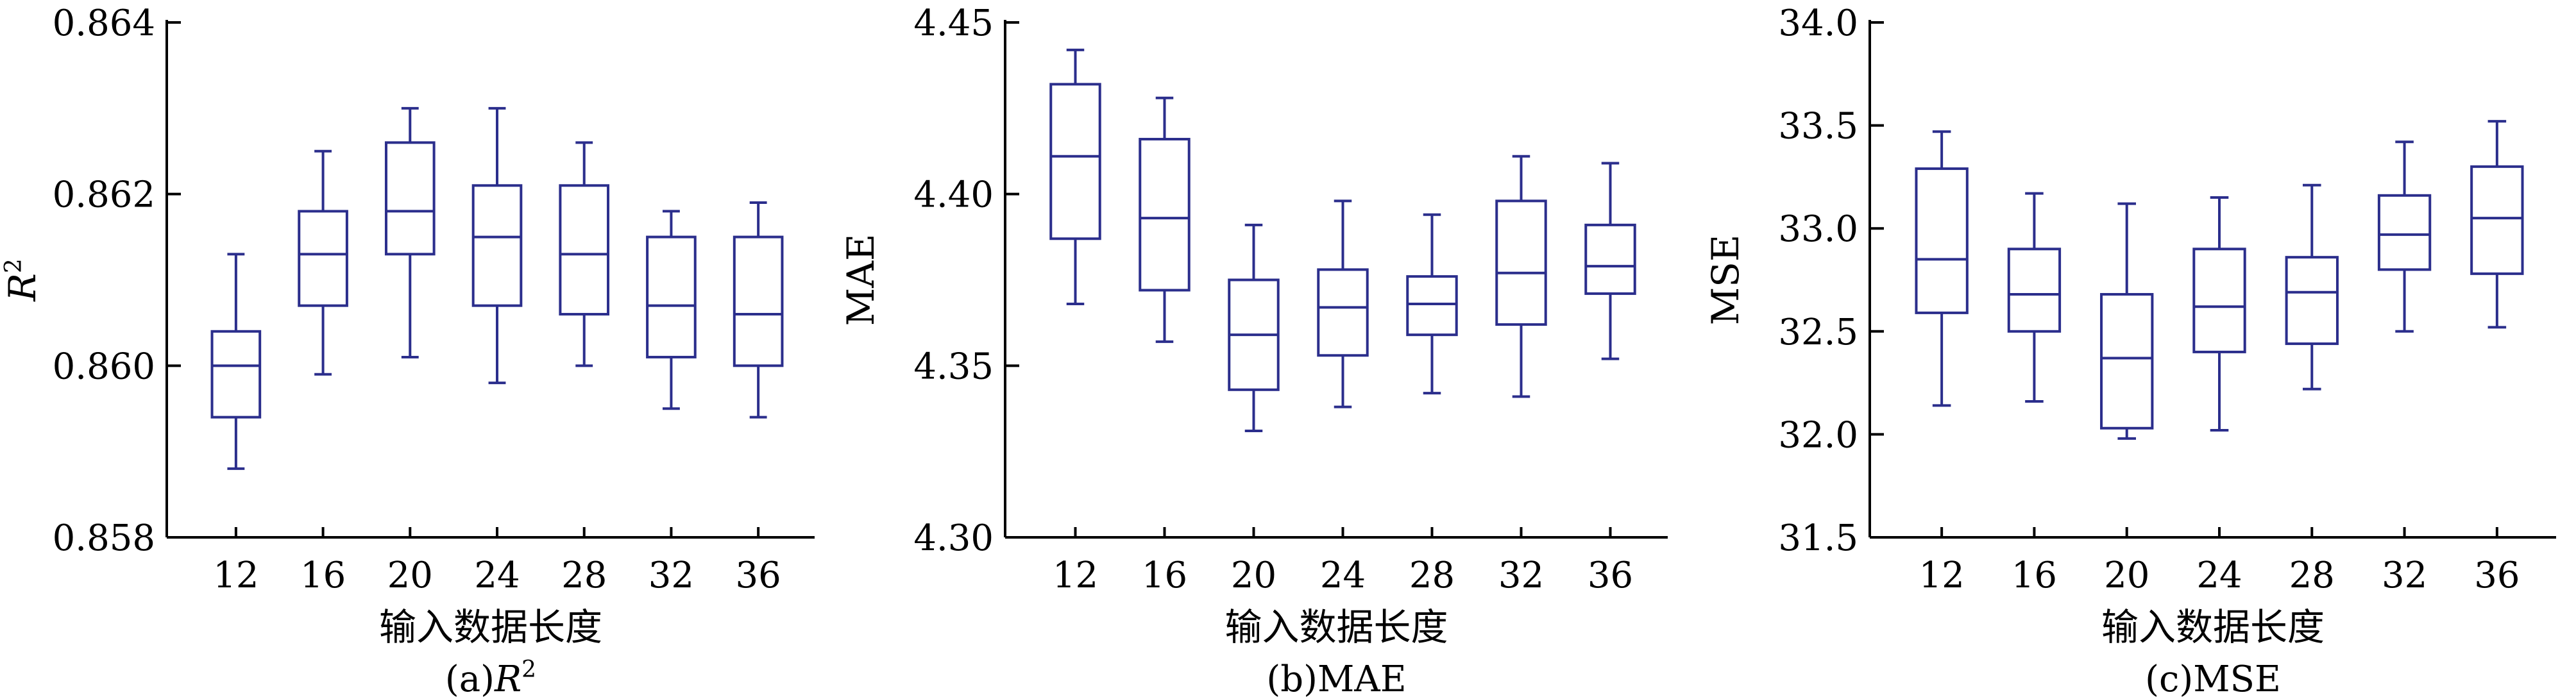 Image resolution: width=2576 pixels, height=697 pixels. What do you see at coordinates (104, 195) in the screenshot?
I see `y-tick-label: 0.862` at bounding box center [104, 195].